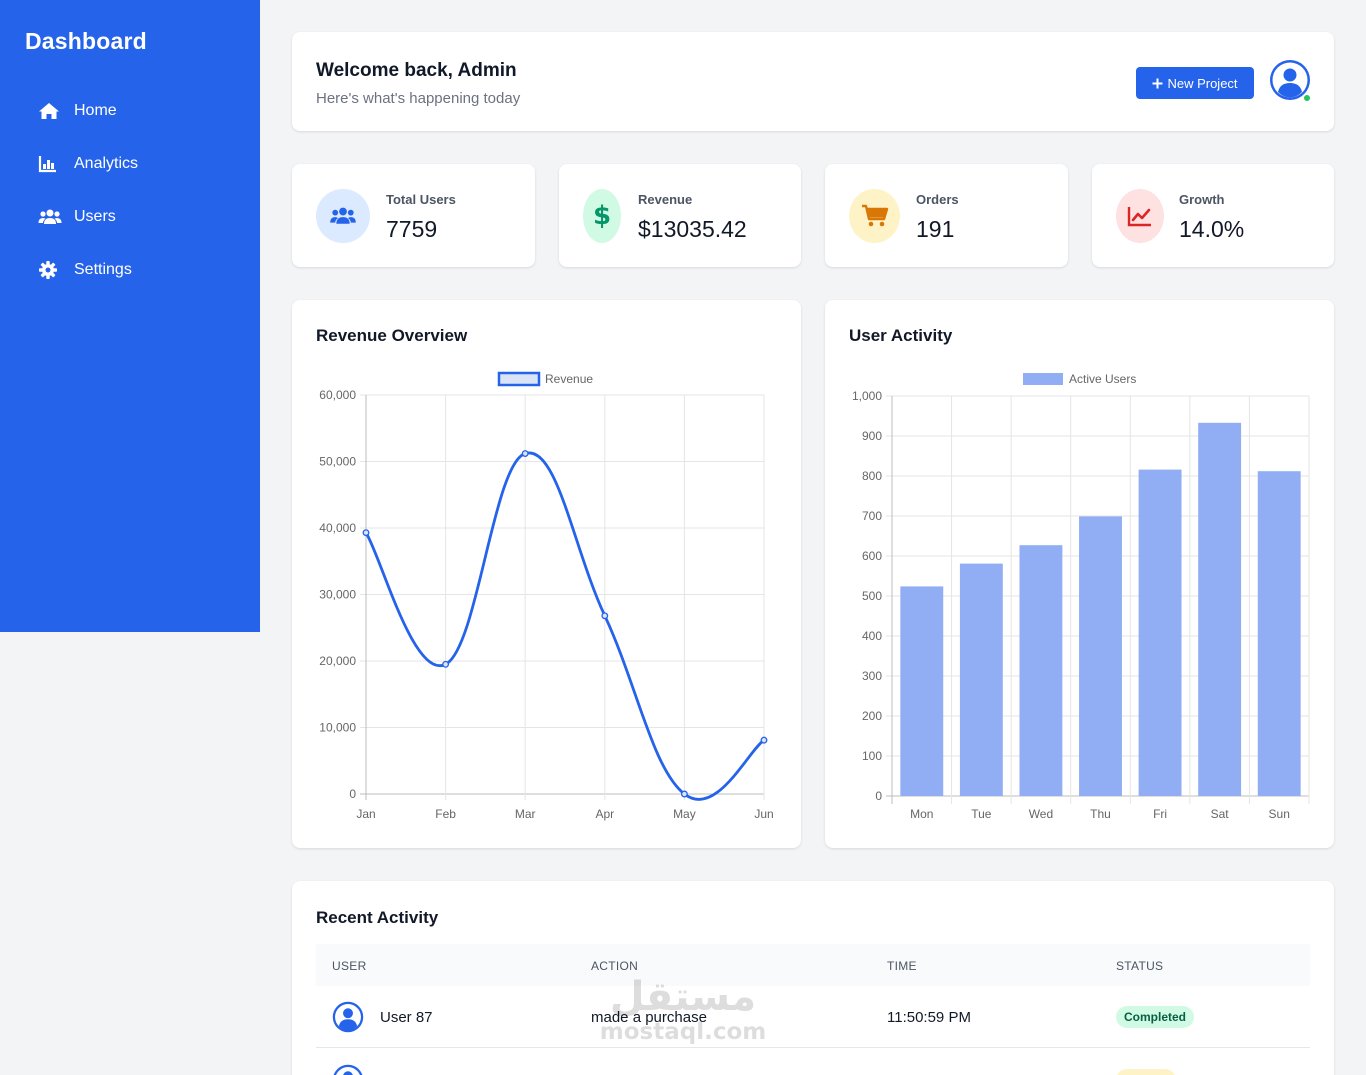 This screenshot has width=1366, height=1075. What do you see at coordinates (1140, 216) in the screenshot?
I see `trend-up-icon` at bounding box center [1140, 216].